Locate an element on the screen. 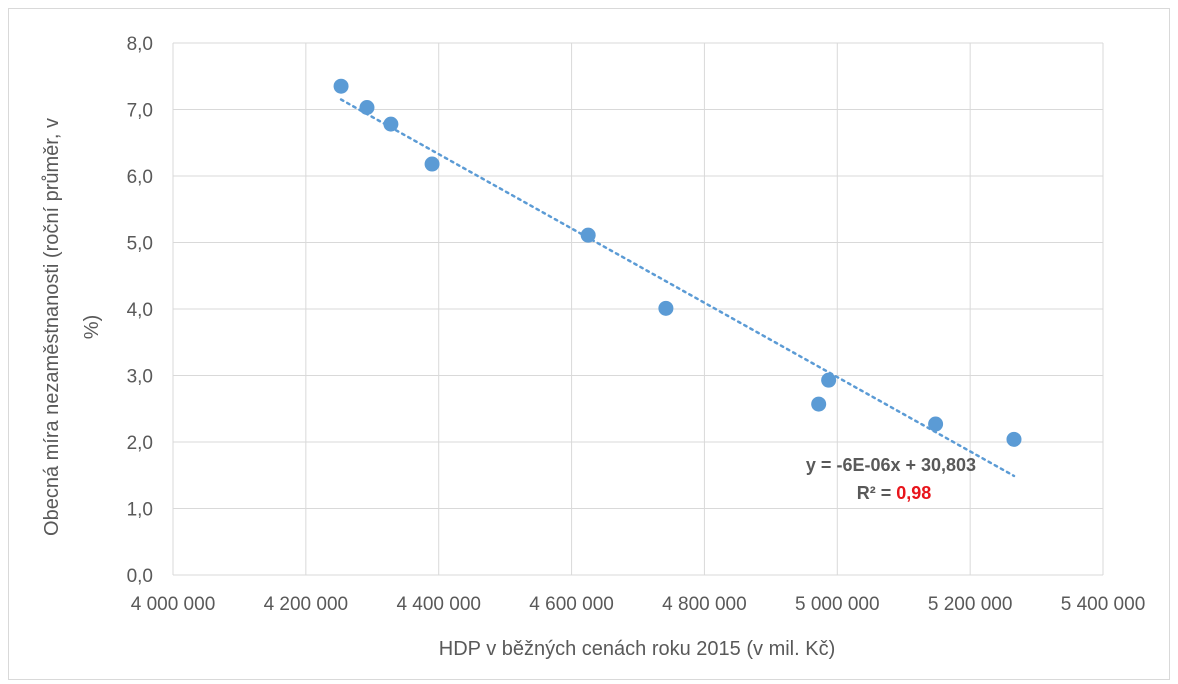  r-squared-label: R² = 0,98 is located at coordinates (894, 493).